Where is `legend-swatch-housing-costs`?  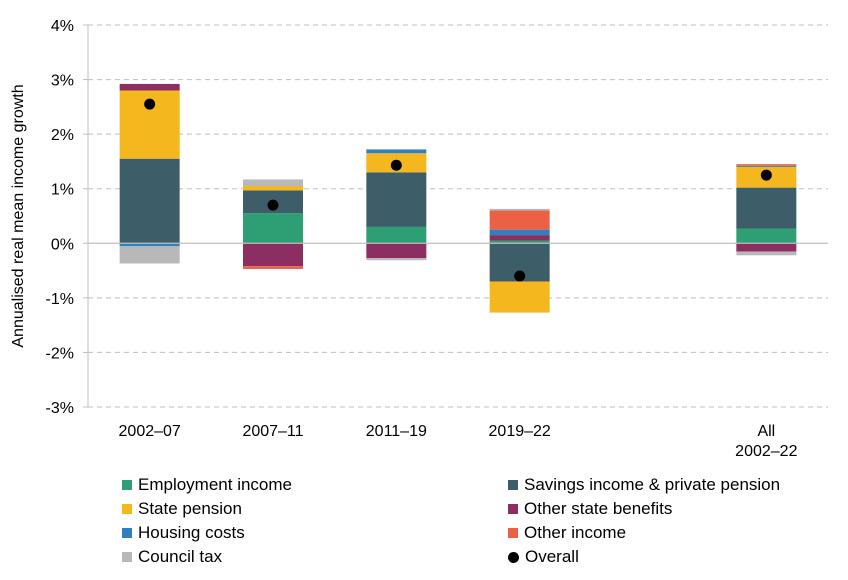 legend-swatch-housing-costs is located at coordinates (127, 533).